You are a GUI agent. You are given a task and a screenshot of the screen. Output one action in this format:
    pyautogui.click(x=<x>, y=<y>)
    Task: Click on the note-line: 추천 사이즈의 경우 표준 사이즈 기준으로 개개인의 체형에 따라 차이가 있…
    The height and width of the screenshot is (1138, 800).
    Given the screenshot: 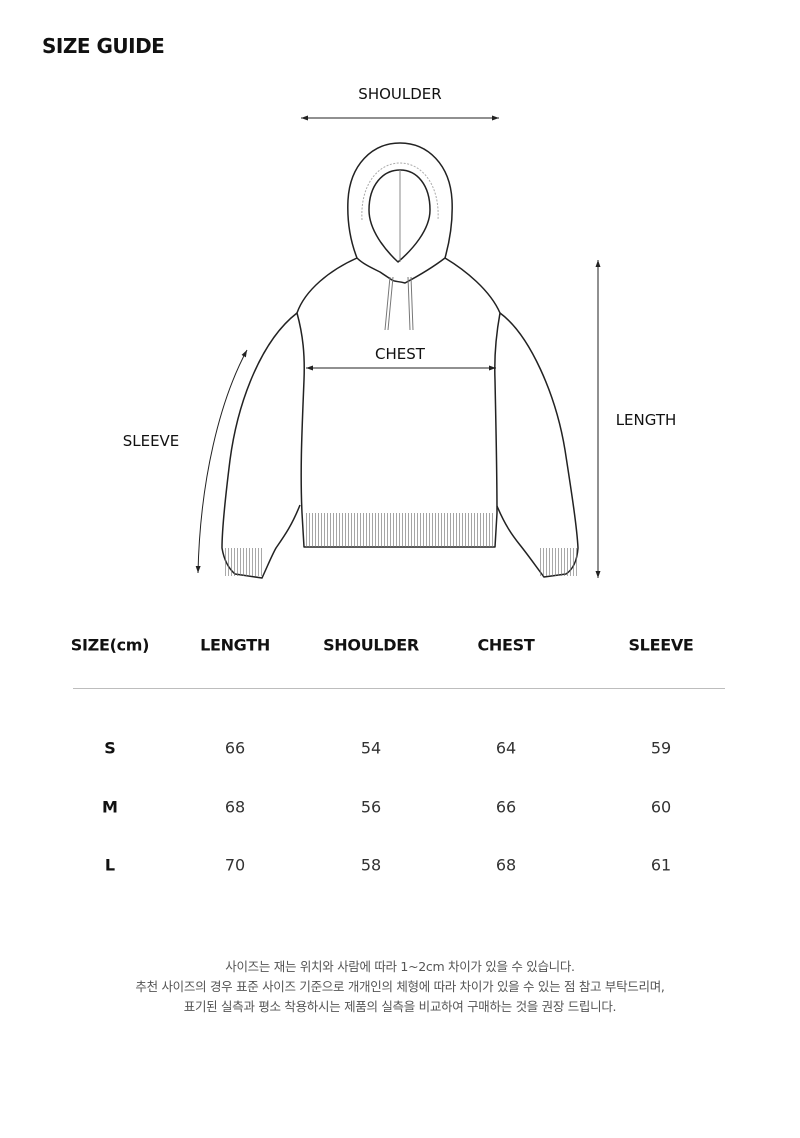 What is the action you would take?
    pyautogui.click(x=400, y=986)
    